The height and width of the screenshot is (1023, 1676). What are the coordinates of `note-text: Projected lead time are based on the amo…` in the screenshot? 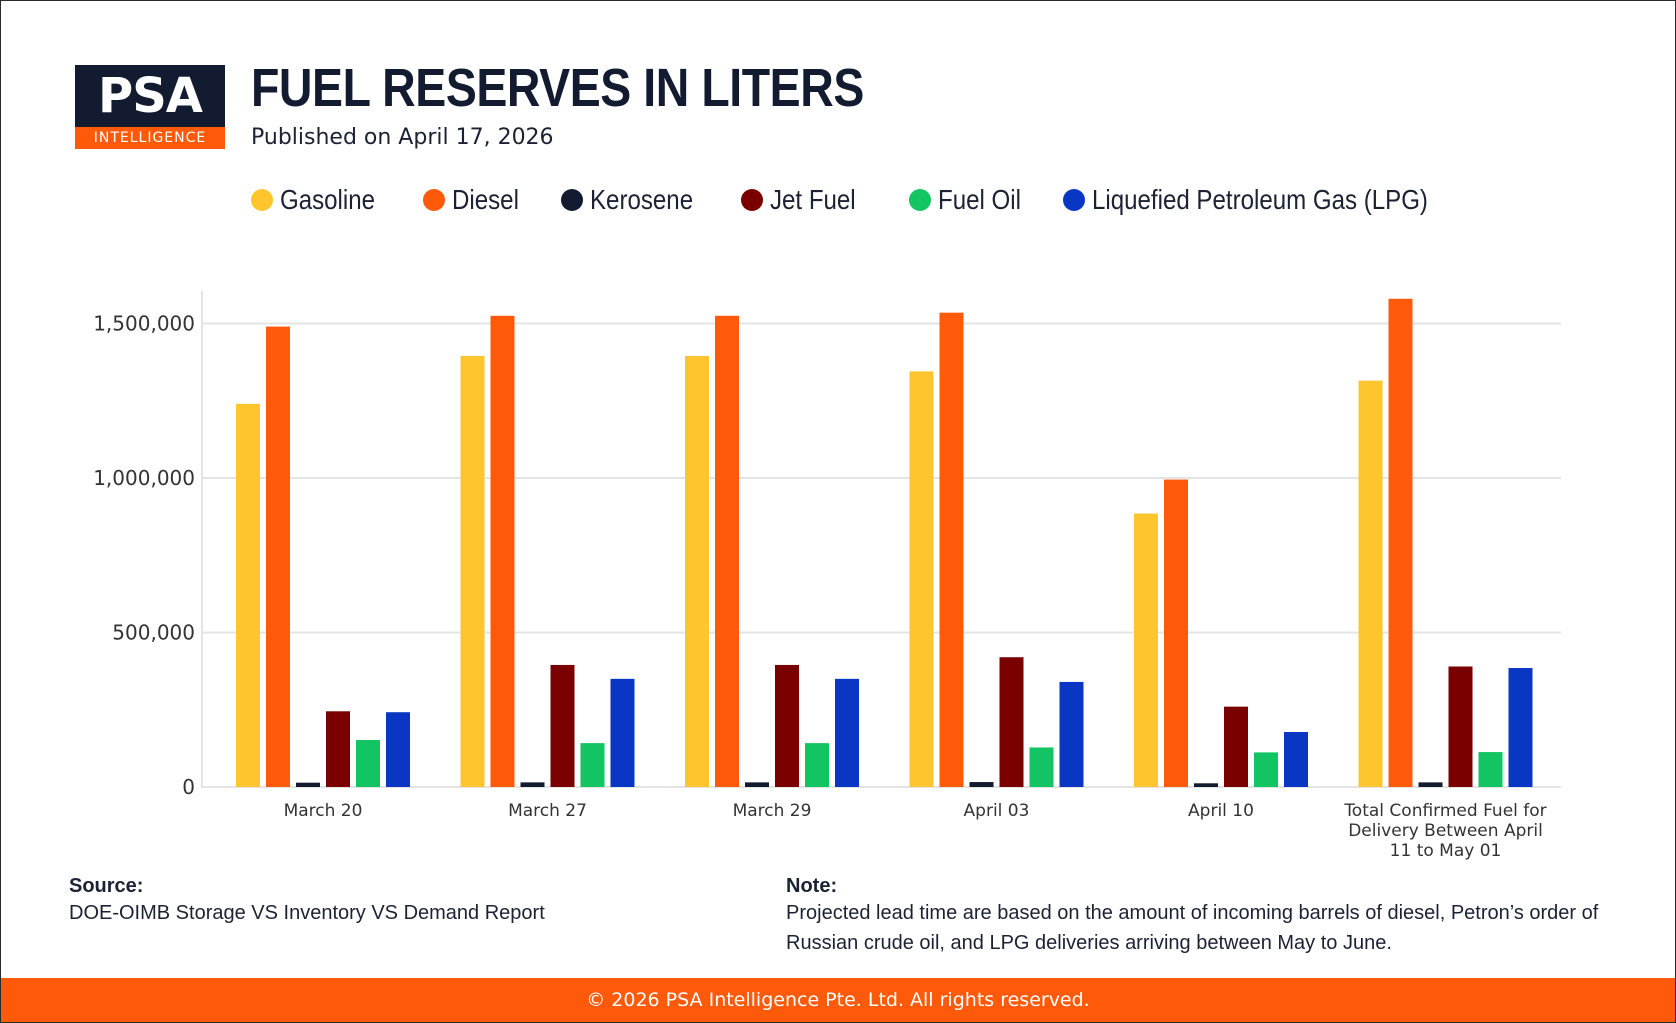 It's located at (1192, 928).